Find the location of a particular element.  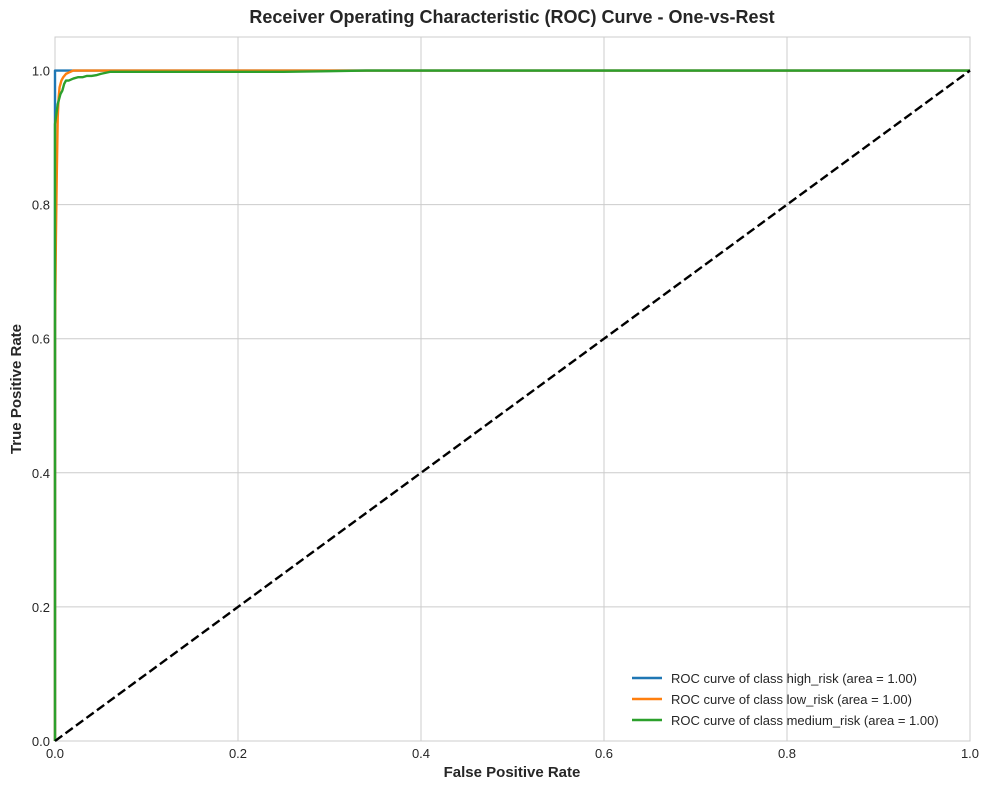

y-tick-label: 0.6 is located at coordinates (41, 339).